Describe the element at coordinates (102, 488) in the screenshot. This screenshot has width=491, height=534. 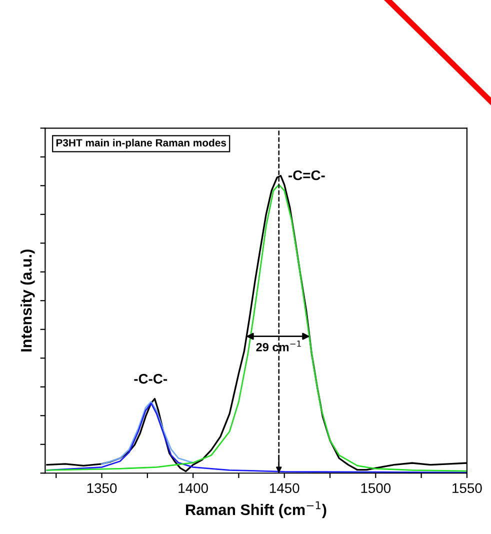
I see `x-tick-label: 1350` at that location.